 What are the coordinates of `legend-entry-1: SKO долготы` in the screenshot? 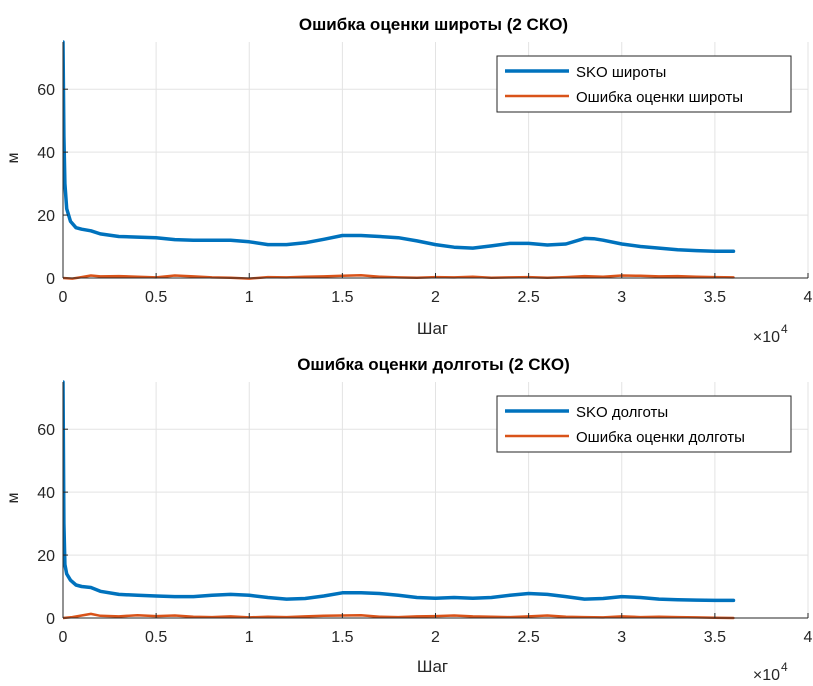 It's located at (622, 412).